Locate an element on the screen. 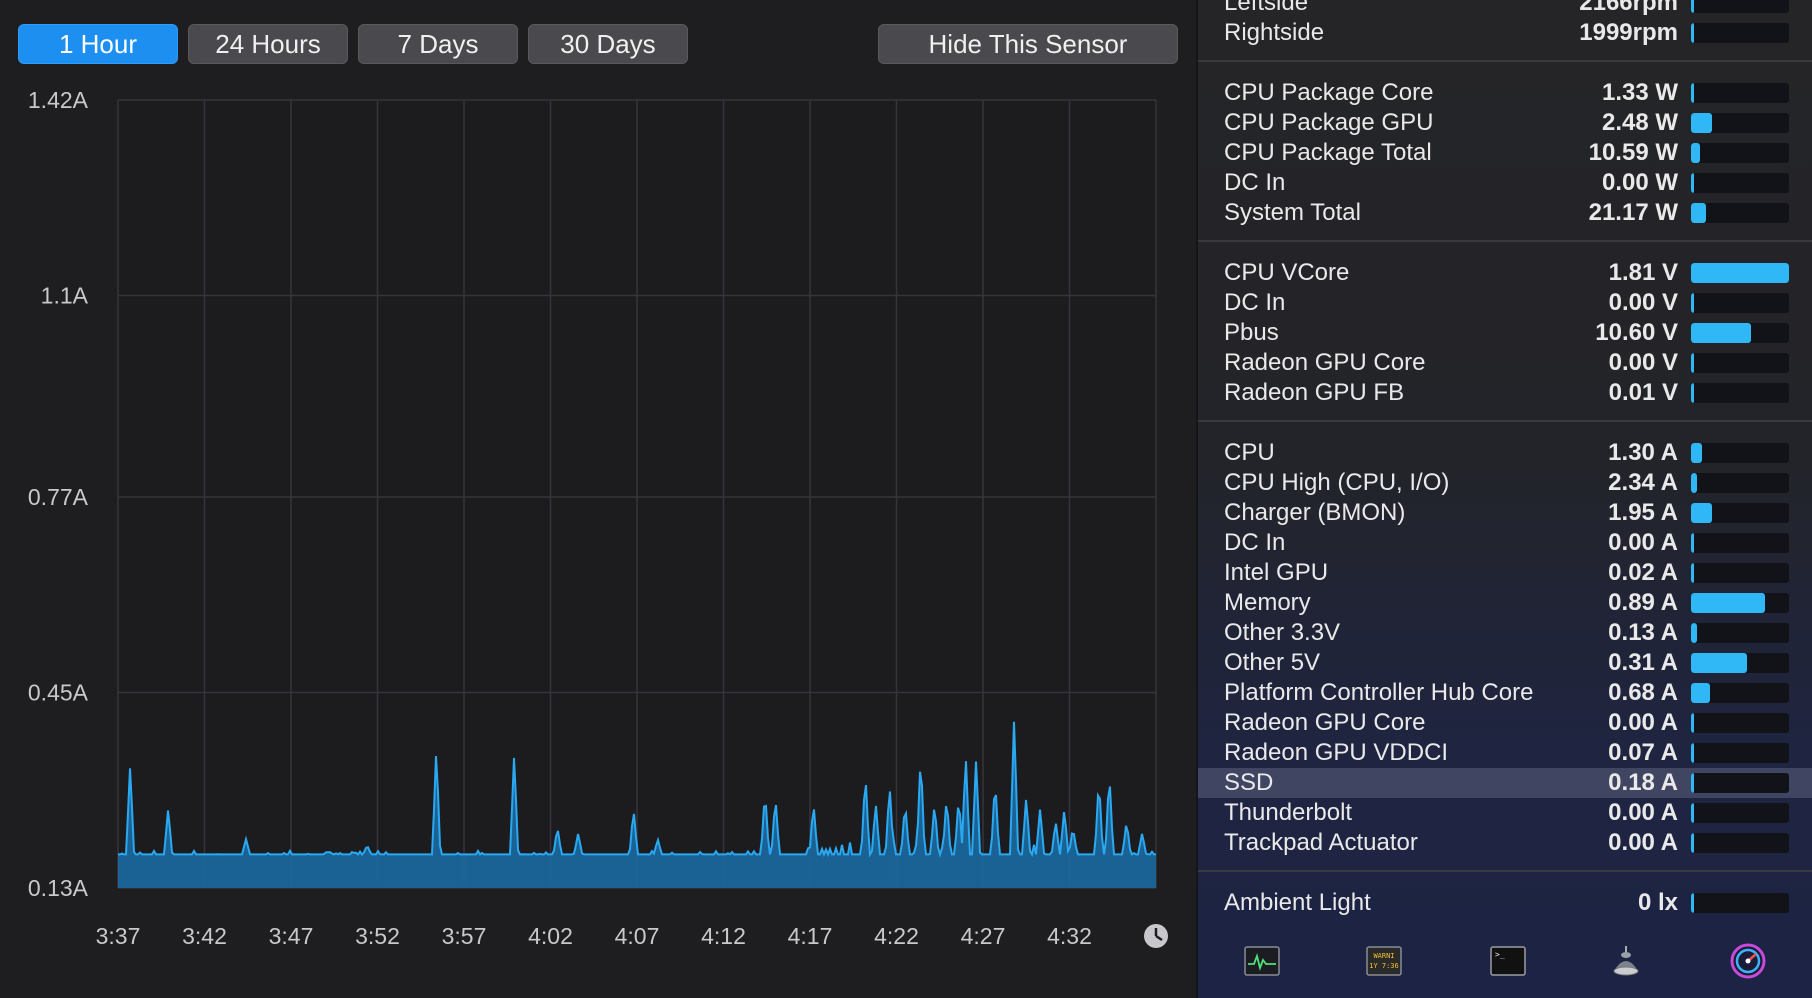 Image resolution: width=1812 pixels, height=998 pixels. sensor-row: Rightside 1999rpm is located at coordinates (1505, 33).